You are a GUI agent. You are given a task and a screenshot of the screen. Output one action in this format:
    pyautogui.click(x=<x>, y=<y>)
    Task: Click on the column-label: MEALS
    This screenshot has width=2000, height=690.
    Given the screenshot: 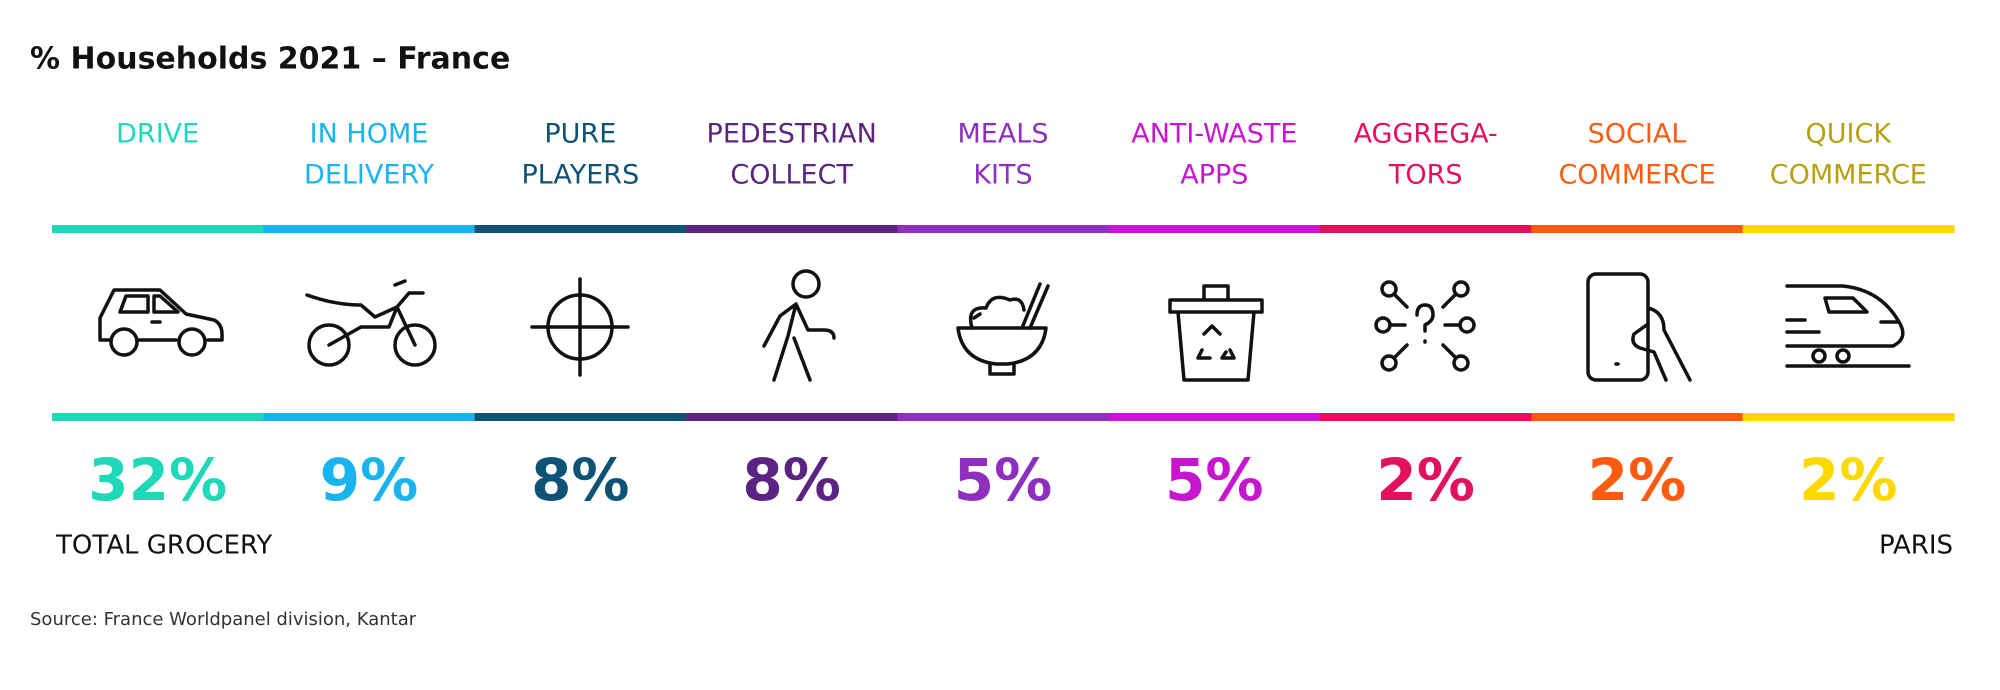 What is the action you would take?
    pyautogui.click(x=1002, y=134)
    